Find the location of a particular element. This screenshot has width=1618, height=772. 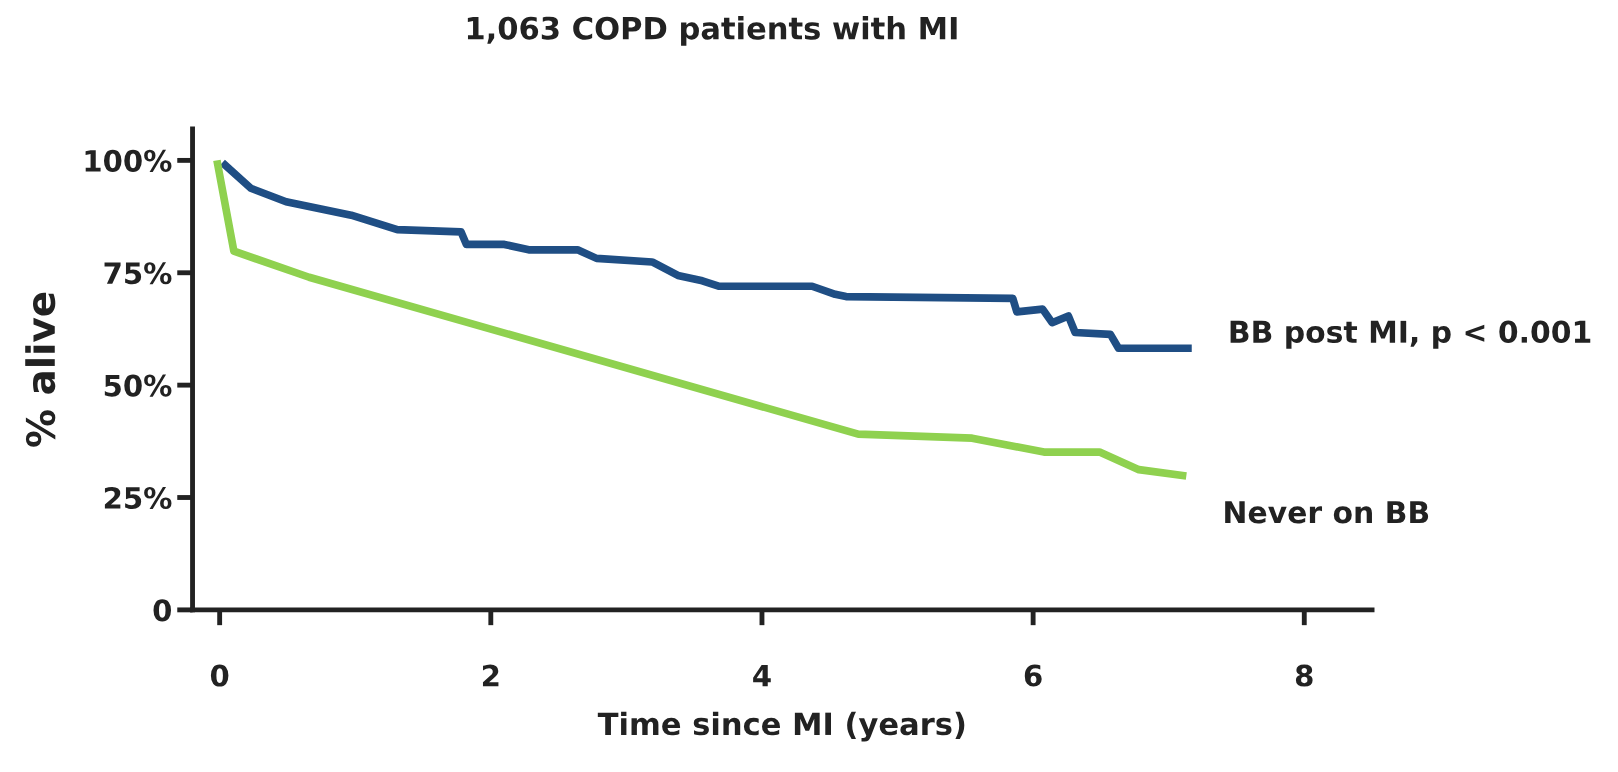

x-tick-label: 0 is located at coordinates (219, 675).